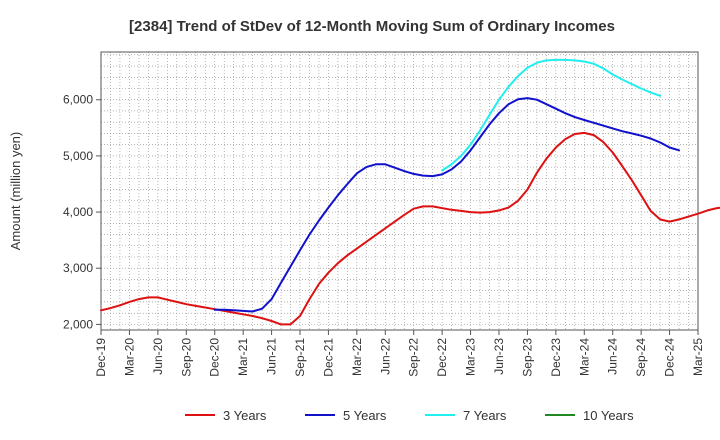  Describe the element at coordinates (365, 415) in the screenshot. I see `legend-label-5-years: 5 Years` at that location.